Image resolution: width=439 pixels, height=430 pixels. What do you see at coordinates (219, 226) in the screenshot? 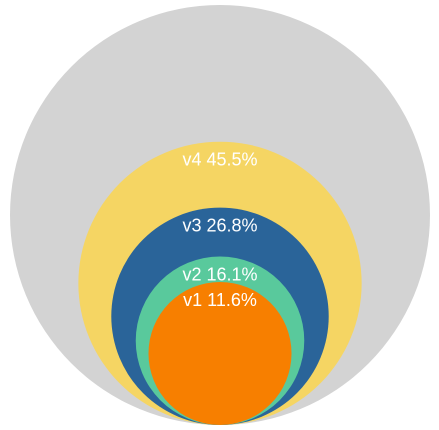
I see `label-v3: v3 26.8%` at bounding box center [219, 226].